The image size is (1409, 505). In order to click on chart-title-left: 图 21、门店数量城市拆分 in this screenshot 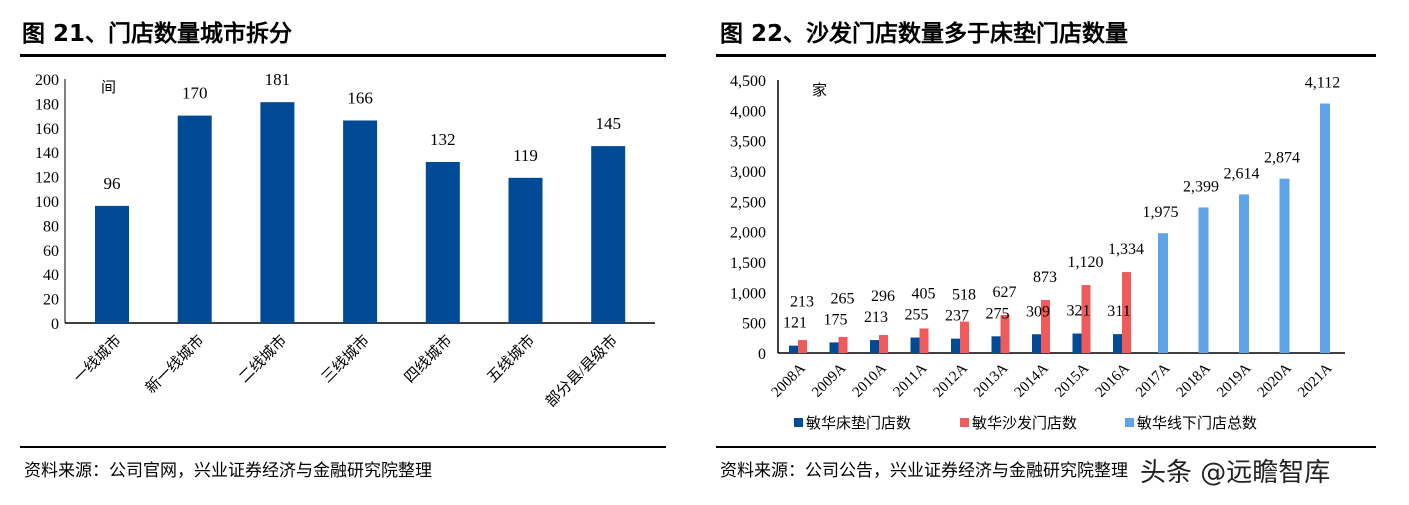, I will do `click(157, 34)`.